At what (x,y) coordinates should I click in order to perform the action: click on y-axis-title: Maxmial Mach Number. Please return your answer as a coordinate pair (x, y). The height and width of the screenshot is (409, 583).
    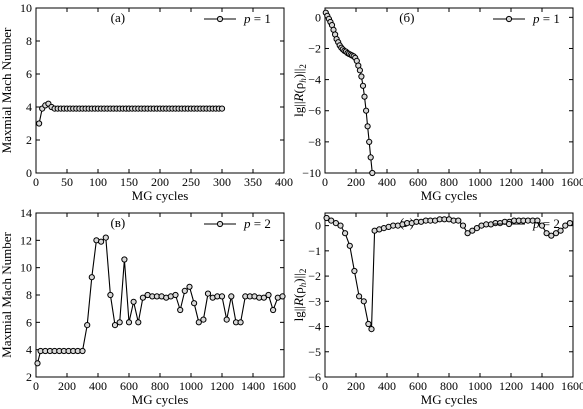
    Looking at the image, I should click on (7, 295).